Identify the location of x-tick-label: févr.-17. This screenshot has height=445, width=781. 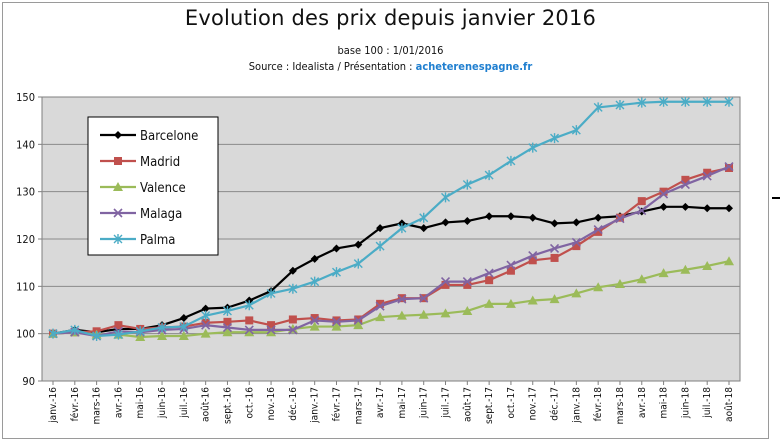
(336, 404).